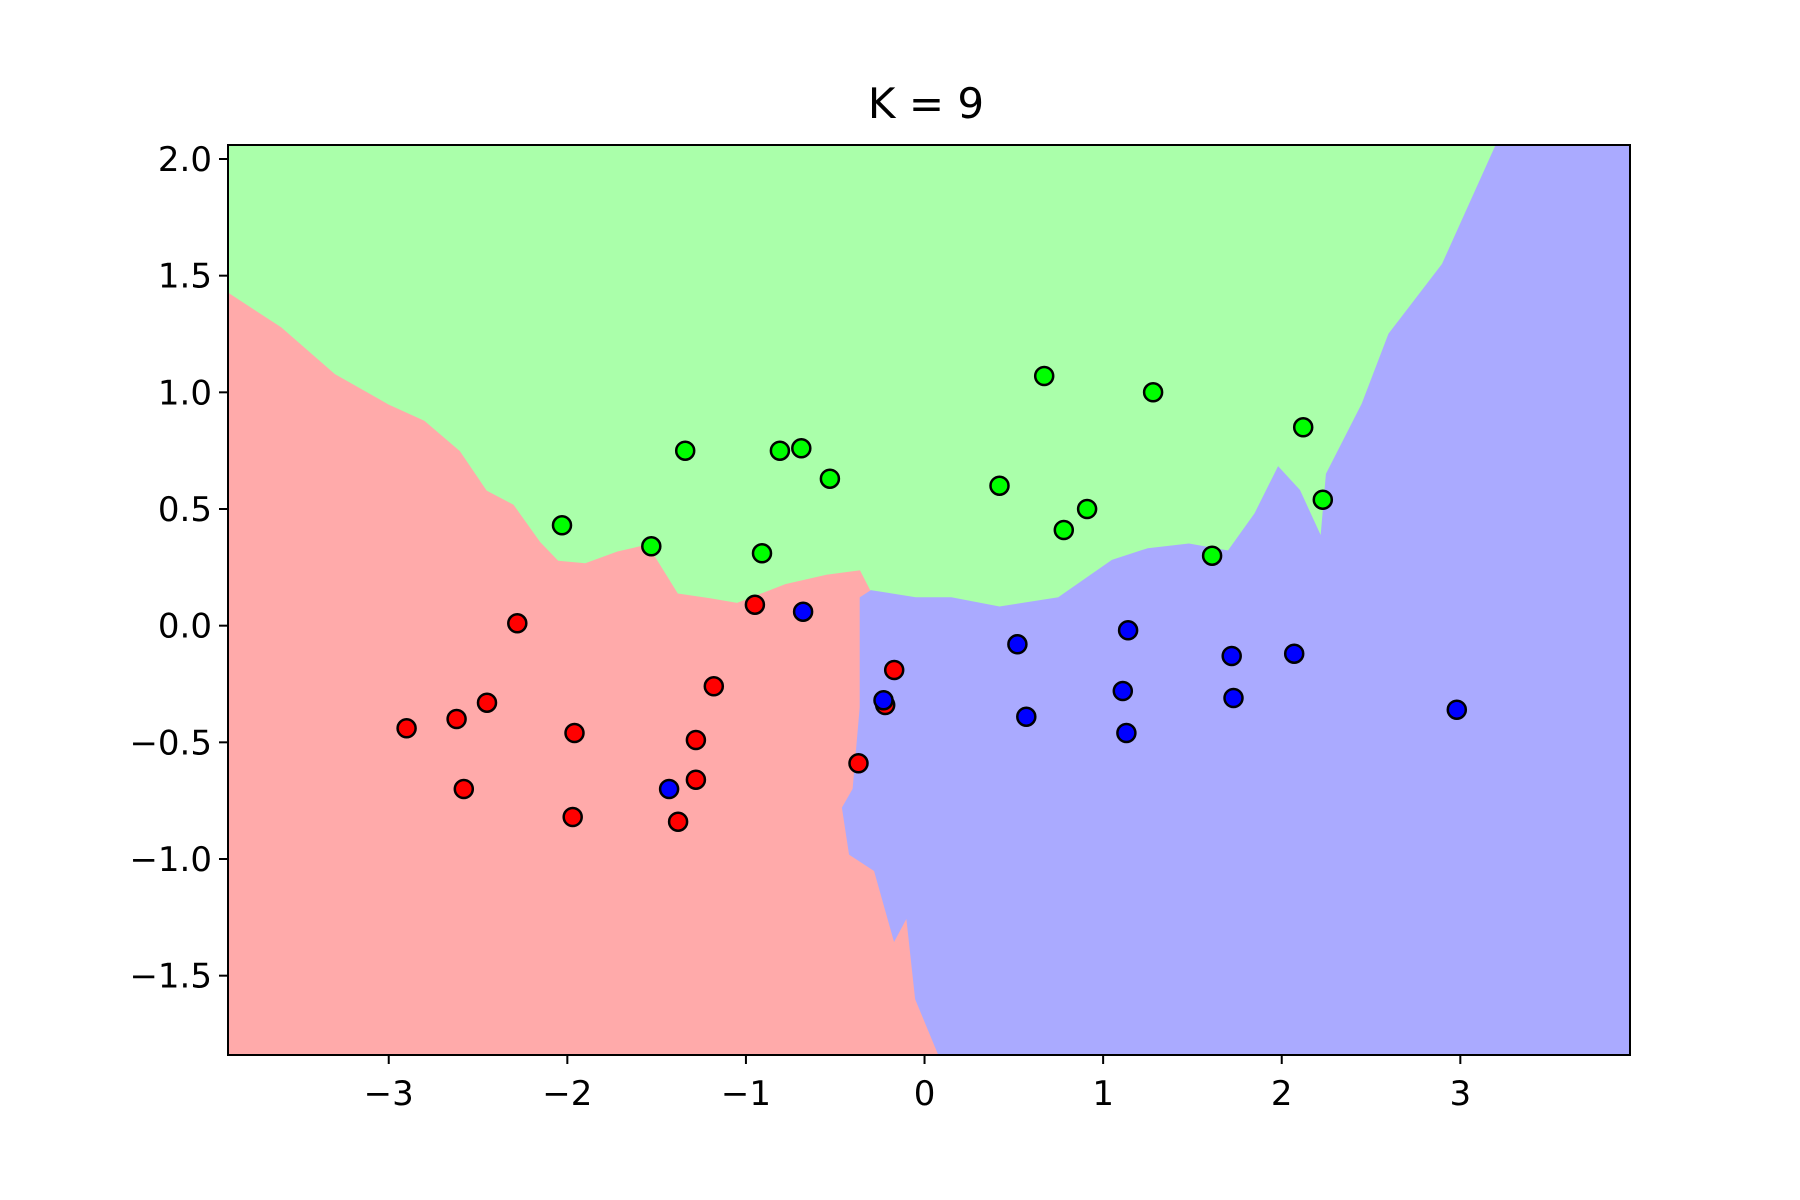 This screenshot has width=1800, height=1200. I want to click on y-tick-label: 1.0, so click(185, 393).